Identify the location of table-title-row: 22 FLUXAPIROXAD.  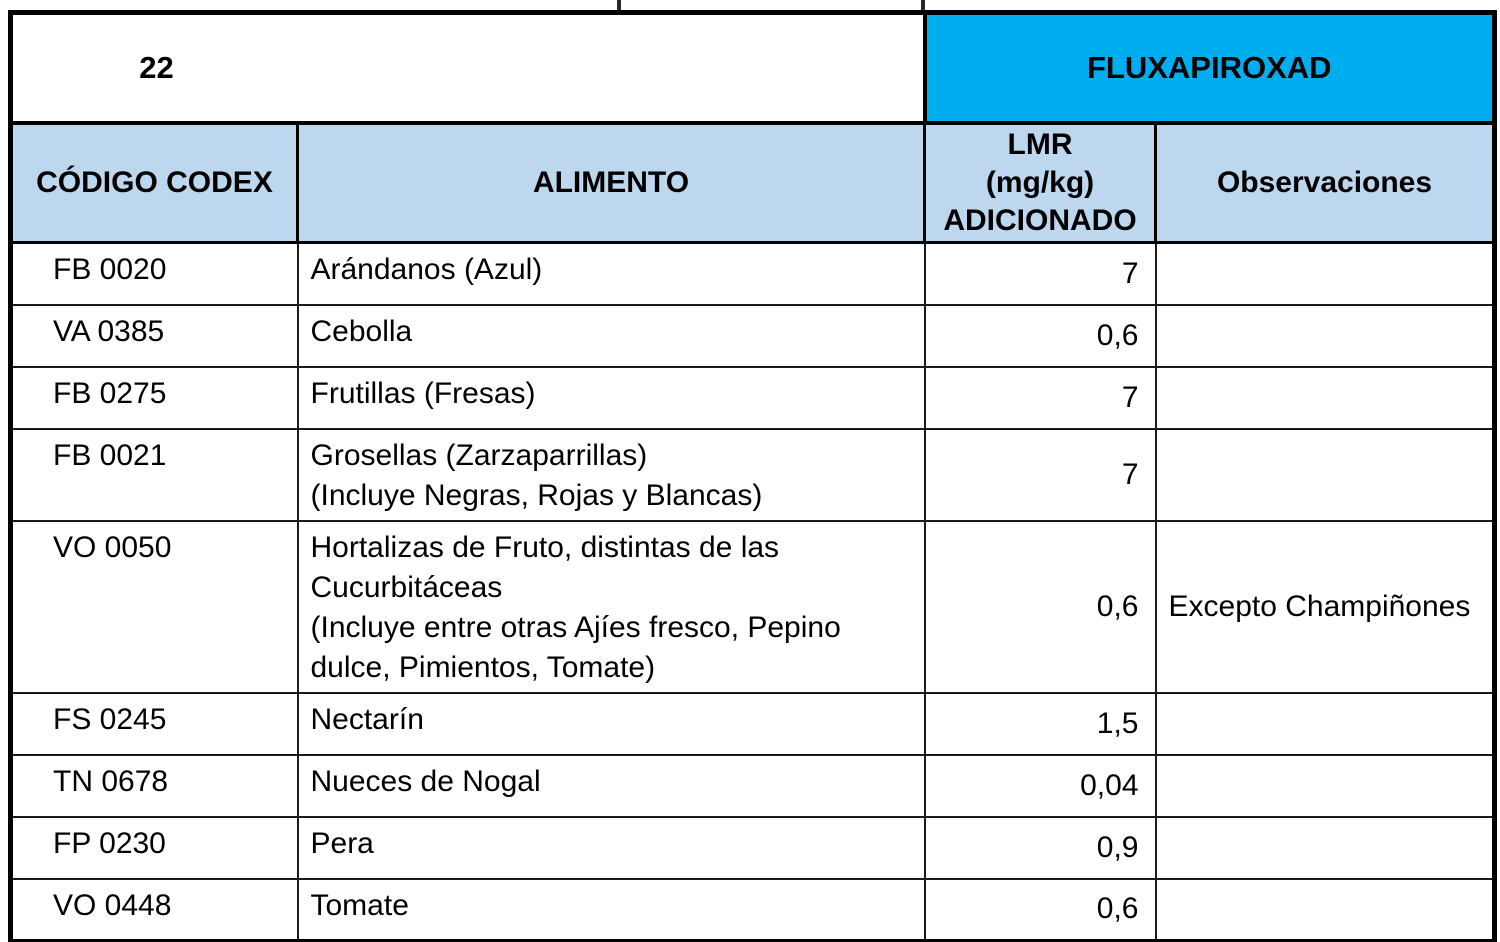
(753, 67).